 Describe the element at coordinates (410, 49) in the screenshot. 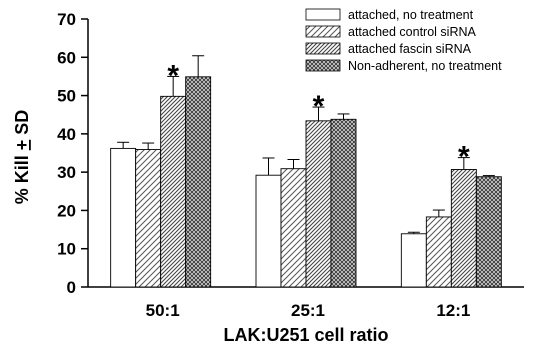

I see `legend-label: attached fascin siRNA` at that location.